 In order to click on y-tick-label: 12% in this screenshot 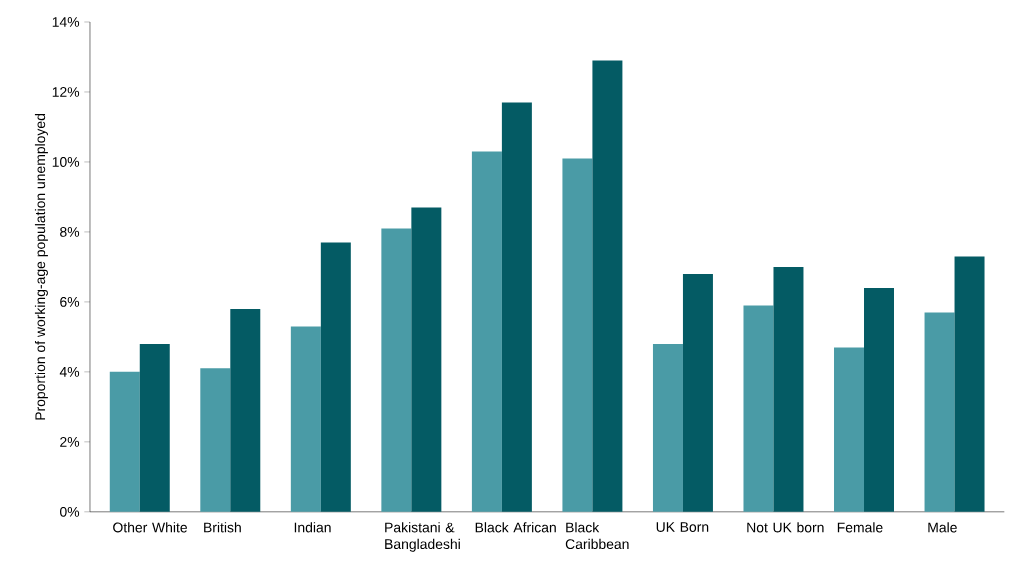, I will do `click(66, 91)`.